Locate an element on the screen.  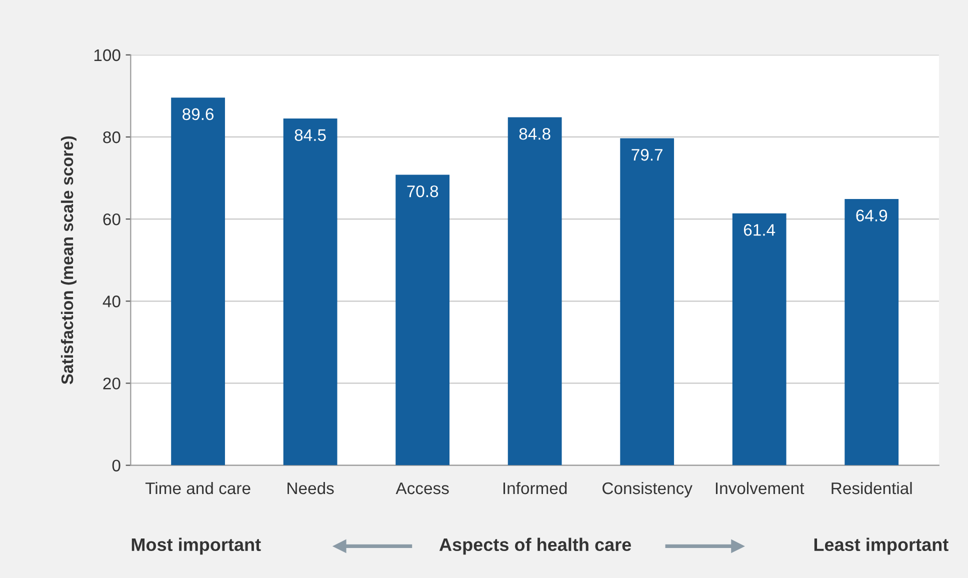
x-tick-label: Time and care is located at coordinates (197, 488).